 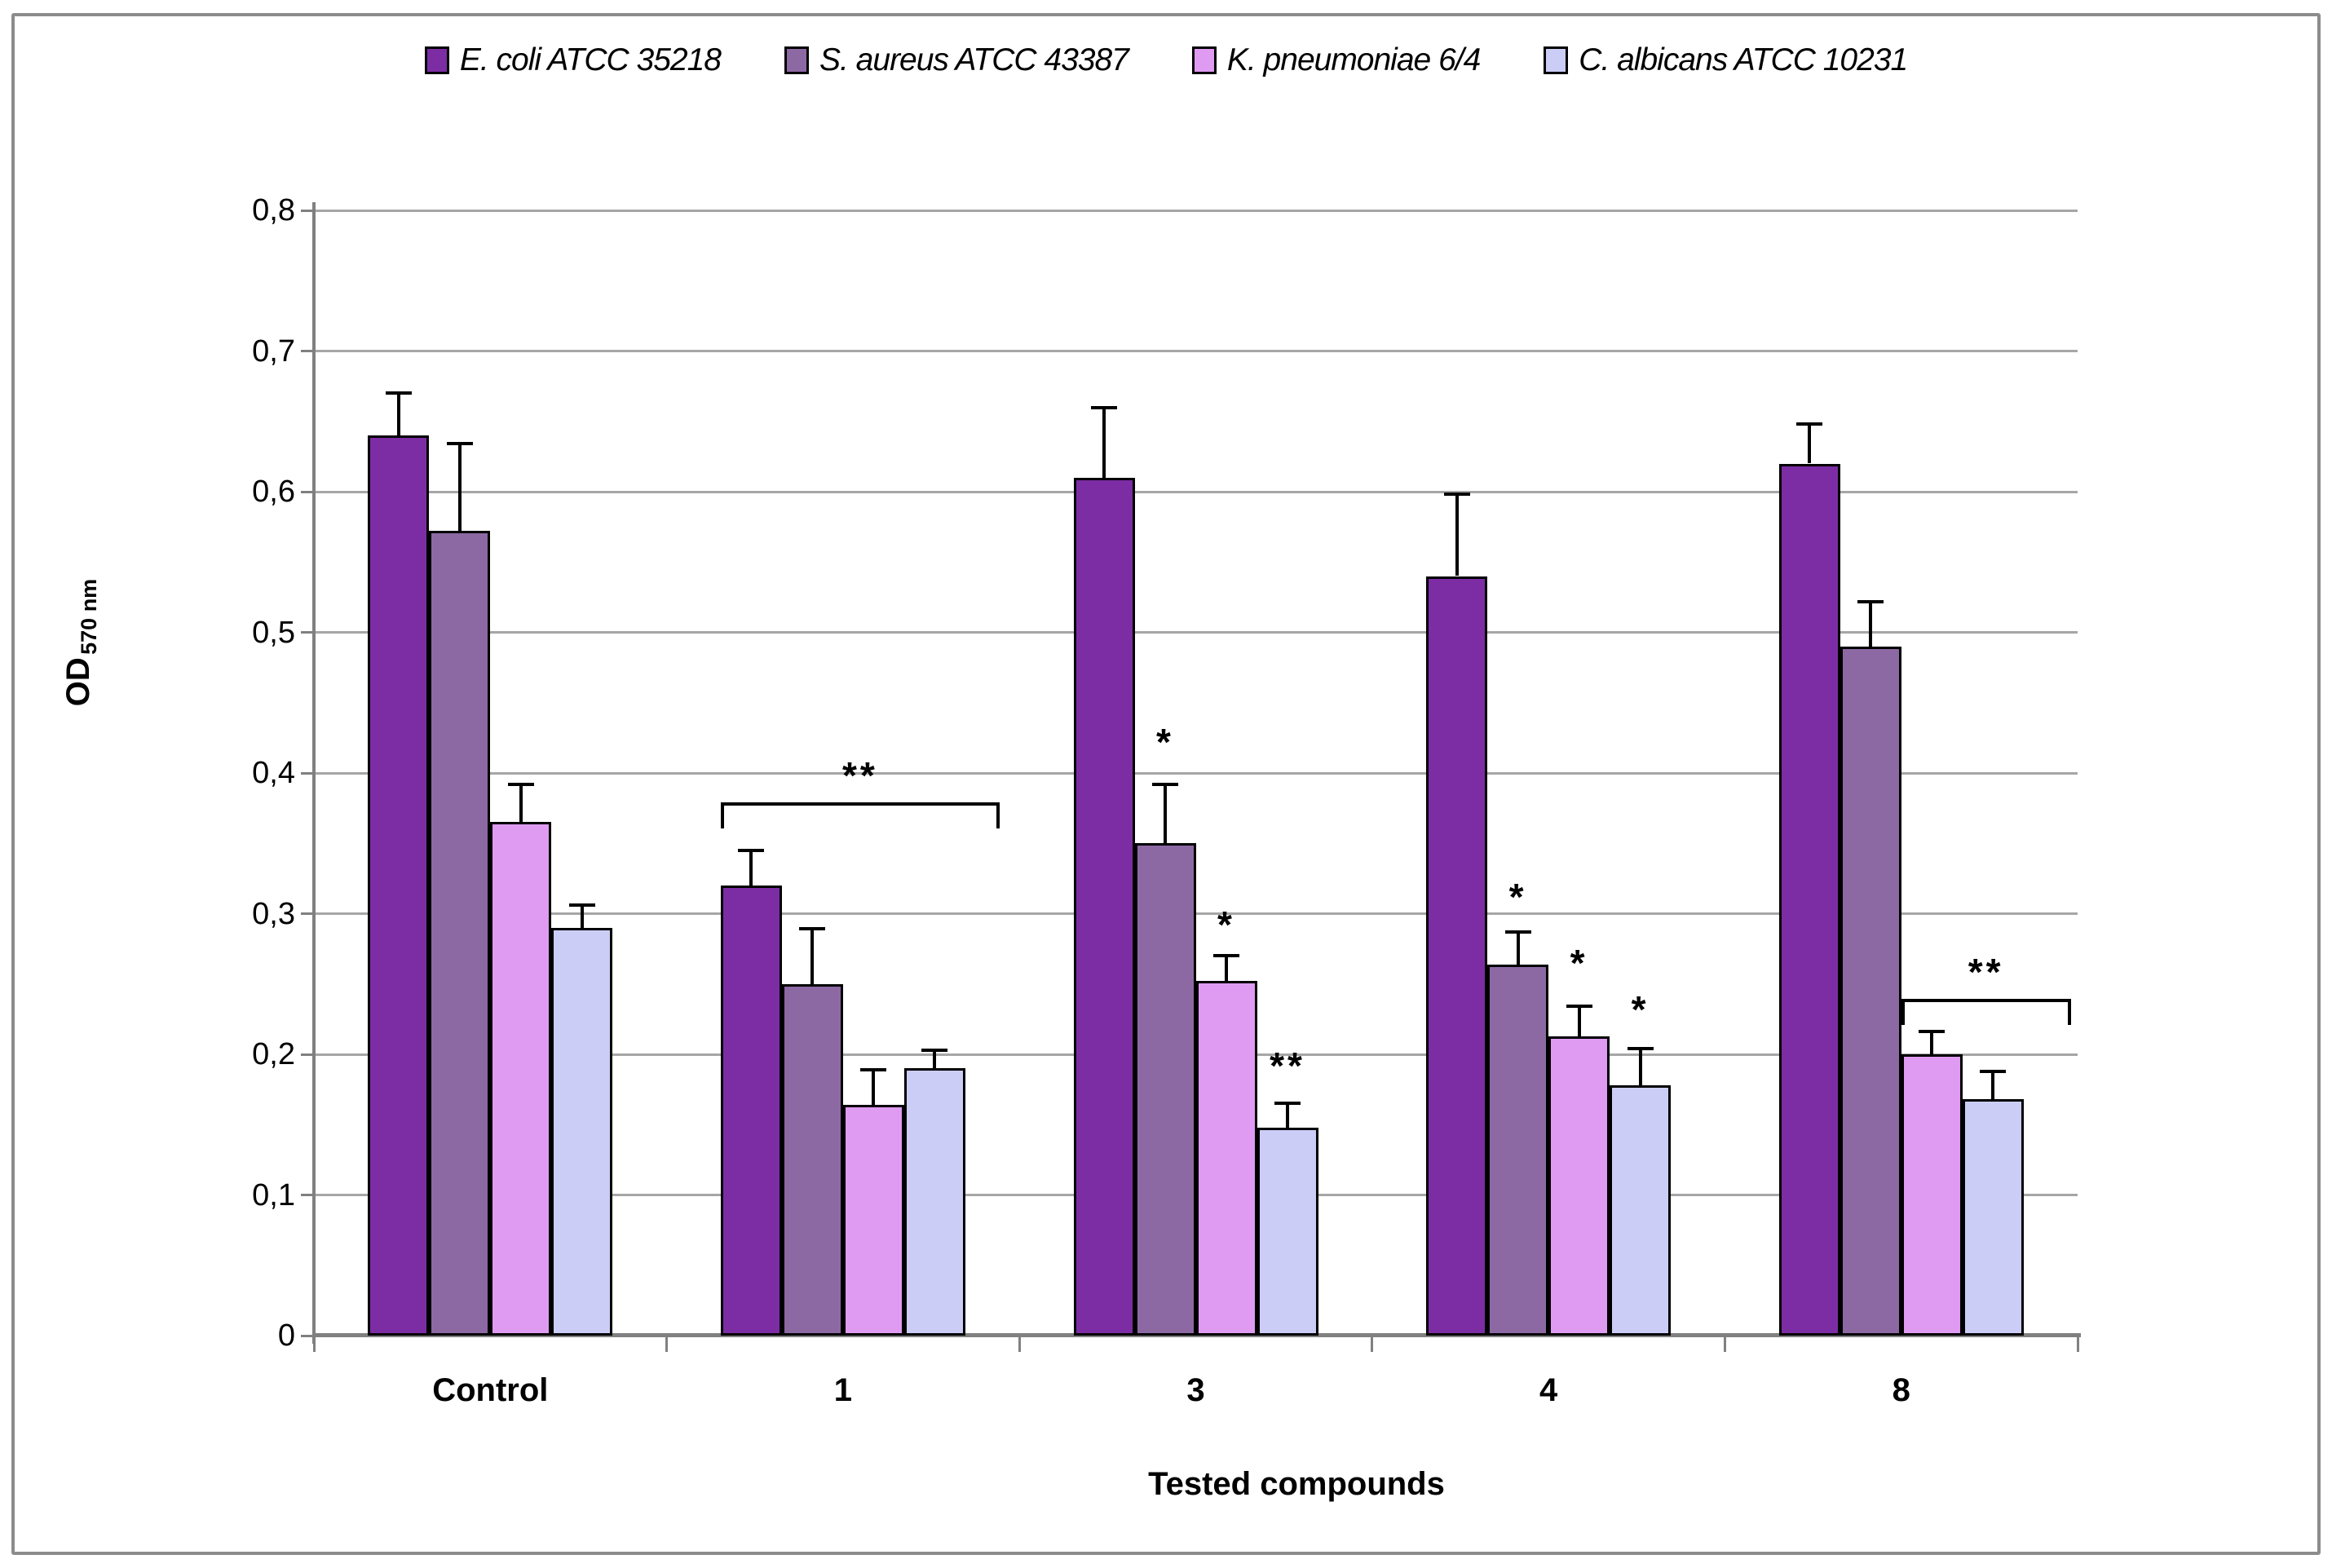 What do you see at coordinates (974, 59) in the screenshot?
I see `legend-label-s-aureus-atcc-43387: S. aureus ATCC 43387` at bounding box center [974, 59].